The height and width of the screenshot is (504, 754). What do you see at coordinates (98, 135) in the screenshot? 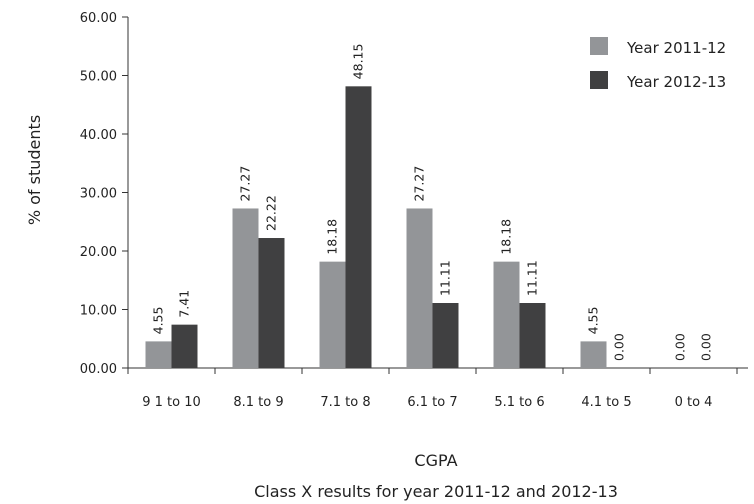
I see `y-tick-label: 40.00` at bounding box center [98, 135].